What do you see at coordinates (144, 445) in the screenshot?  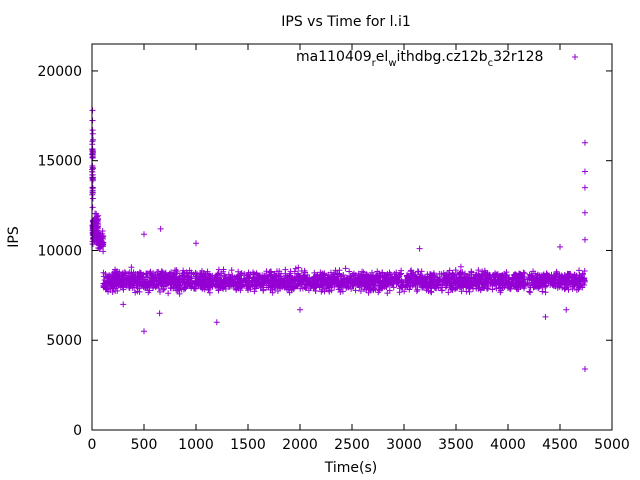 I see `x-tick-label: 500` at bounding box center [144, 445].